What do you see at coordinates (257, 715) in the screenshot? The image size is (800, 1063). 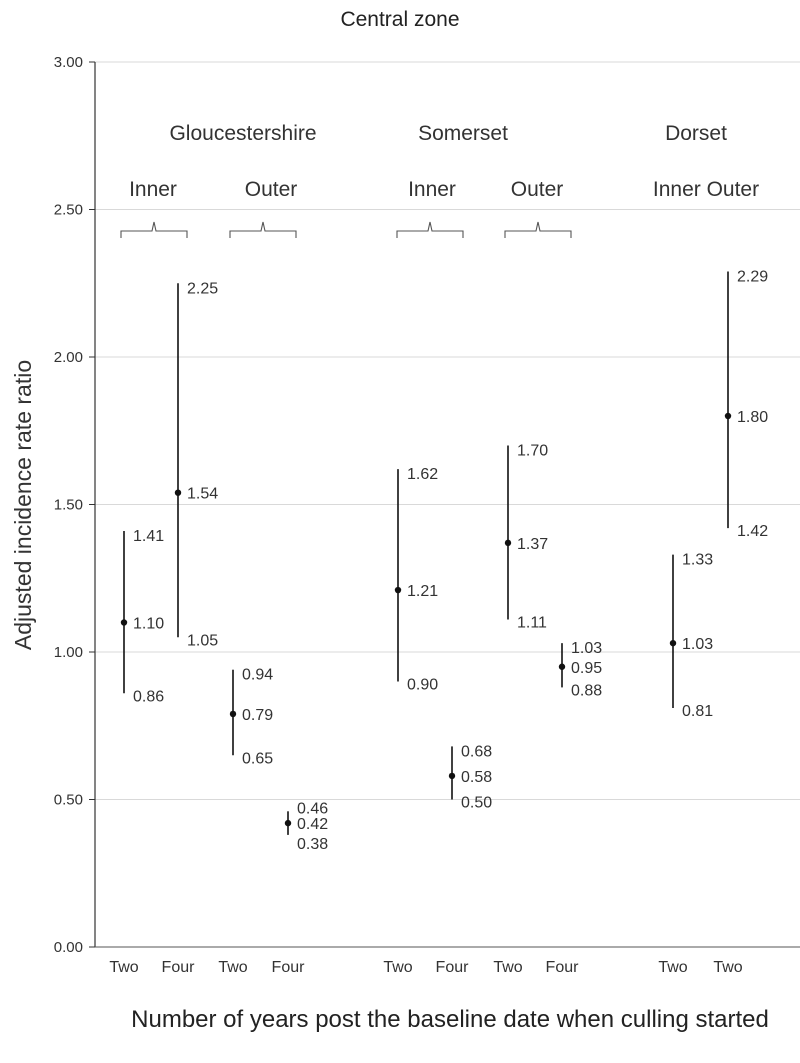 I see `estimate-label: 0.79` at bounding box center [257, 715].